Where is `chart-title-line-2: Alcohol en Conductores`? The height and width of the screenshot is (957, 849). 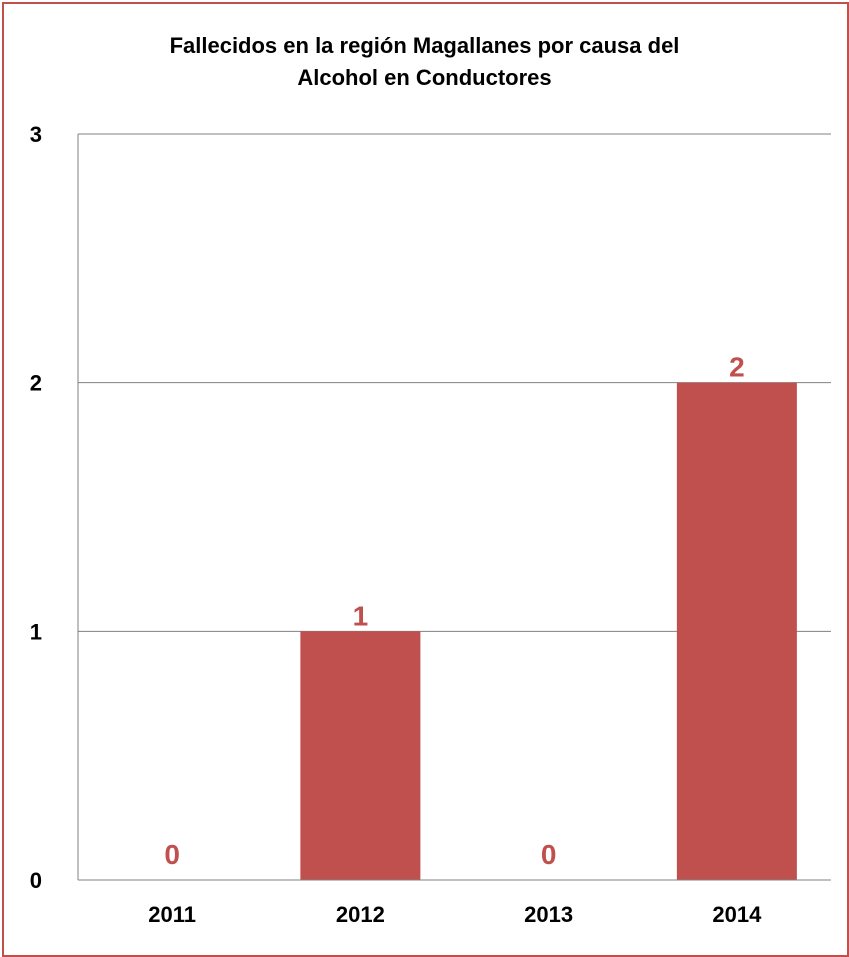 chart-title-line-2: Alcohol en Conductores is located at coordinates (424, 77).